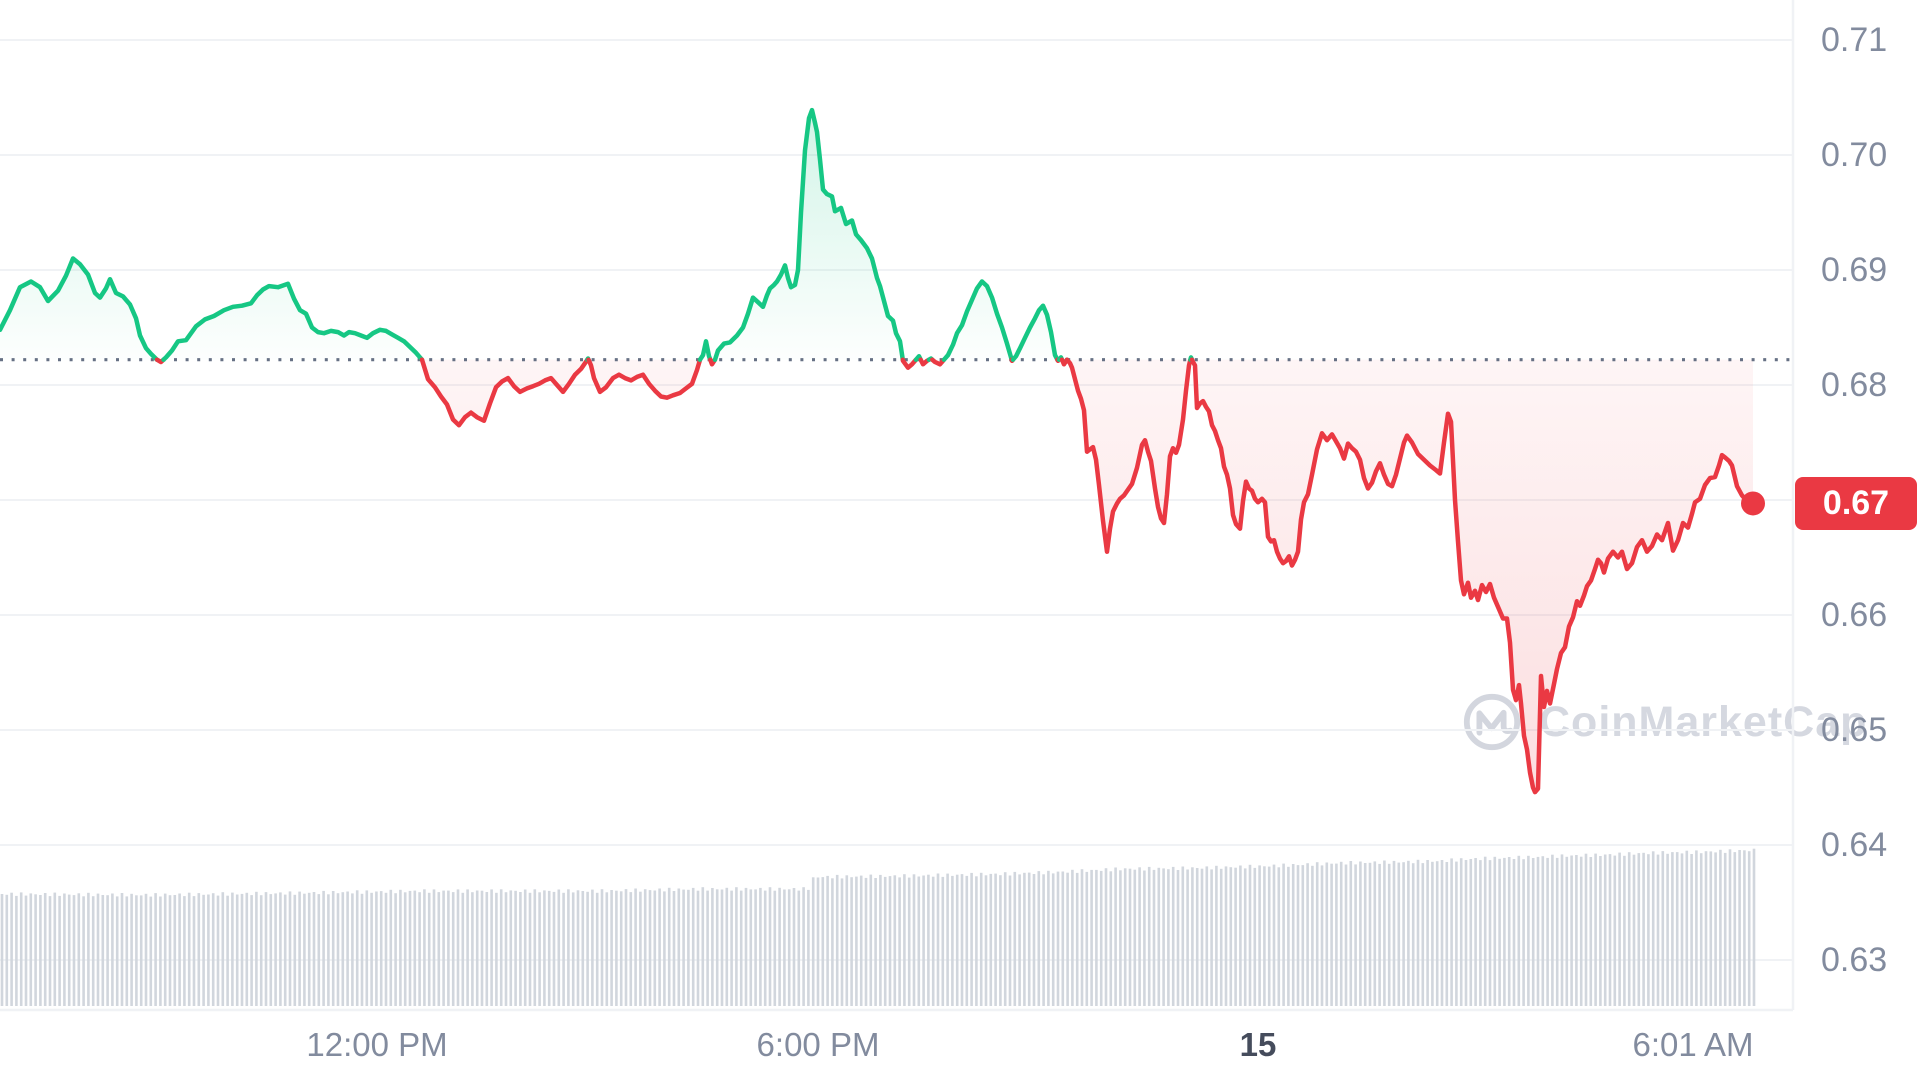 The height and width of the screenshot is (1080, 1920). Describe the element at coordinates (1258, 1044) in the screenshot. I see `x-tick-label: 15` at that location.